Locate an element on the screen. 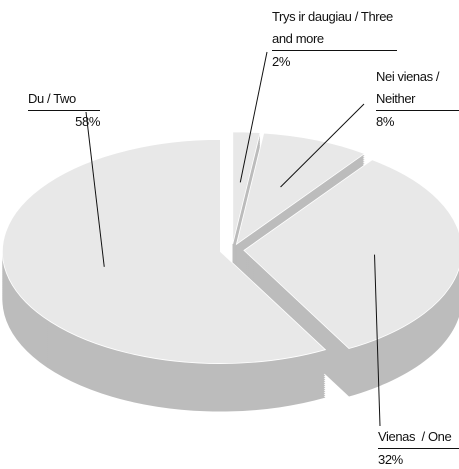  value-label: 32% is located at coordinates (390, 459).